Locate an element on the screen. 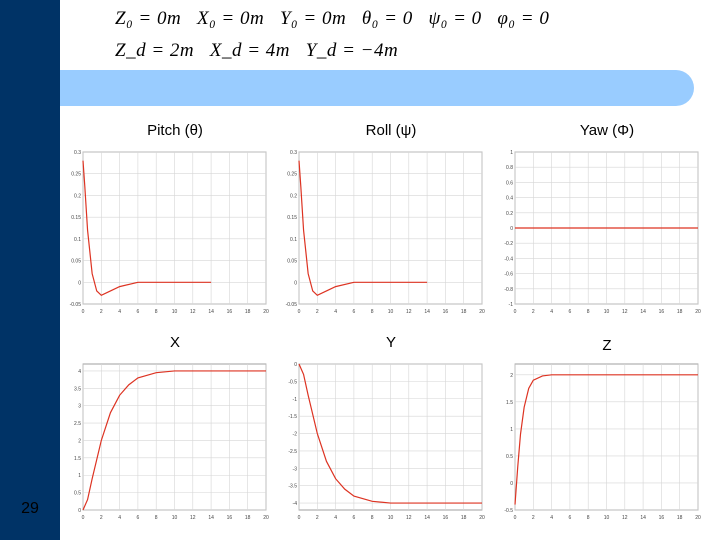 This screenshot has width=720, height=540. plot-title-yaw: Yaw (Φ) is located at coordinates (607, 130).